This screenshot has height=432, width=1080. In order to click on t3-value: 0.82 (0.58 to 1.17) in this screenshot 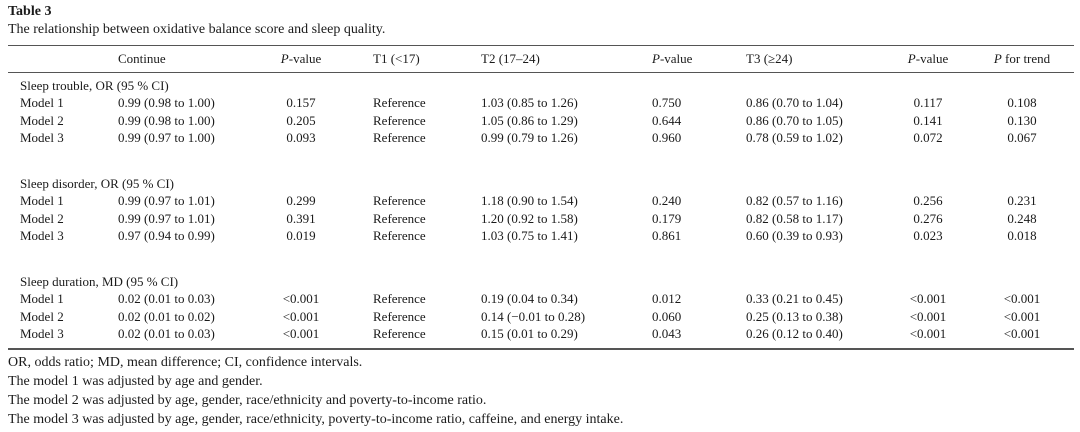, I will do `click(794, 218)`.